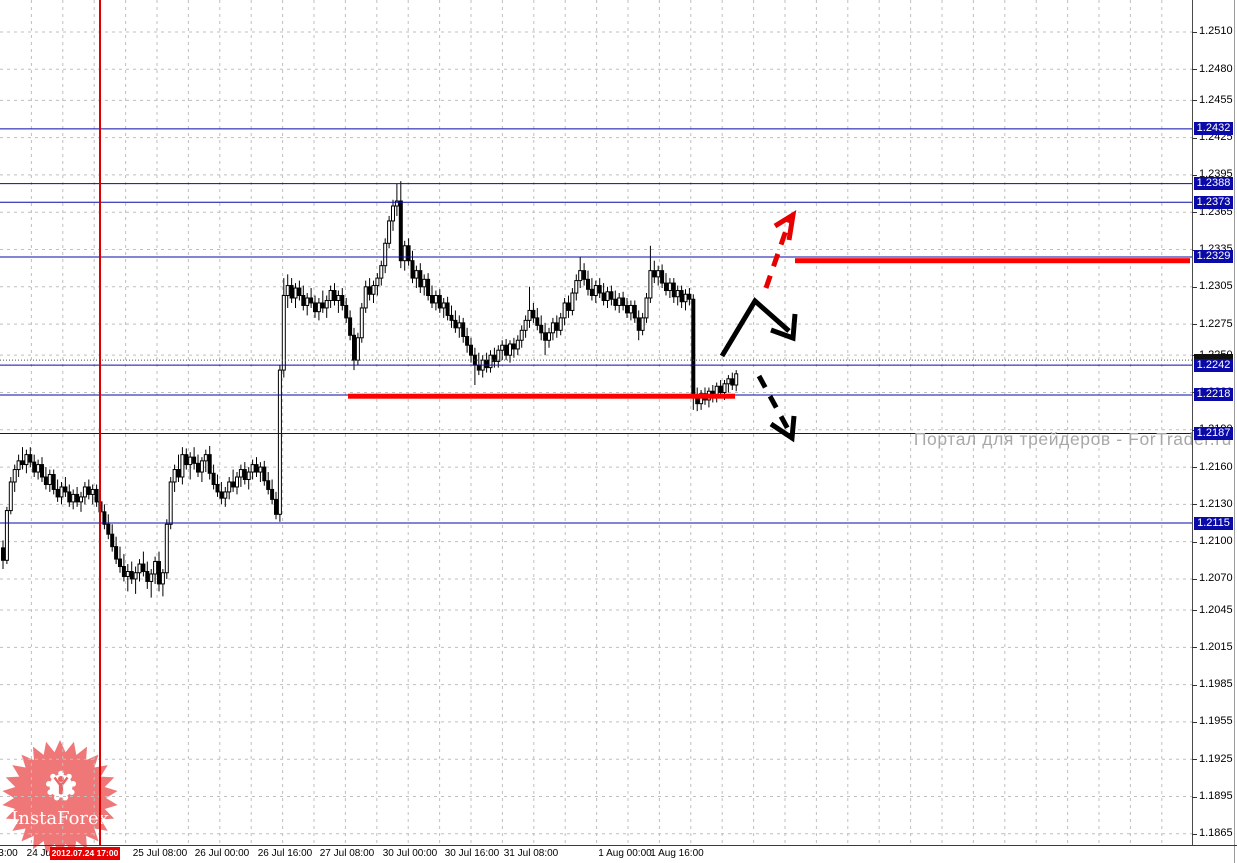 The height and width of the screenshot is (863, 1237). I want to click on price-tick-label: 1.2395, so click(1216, 174).